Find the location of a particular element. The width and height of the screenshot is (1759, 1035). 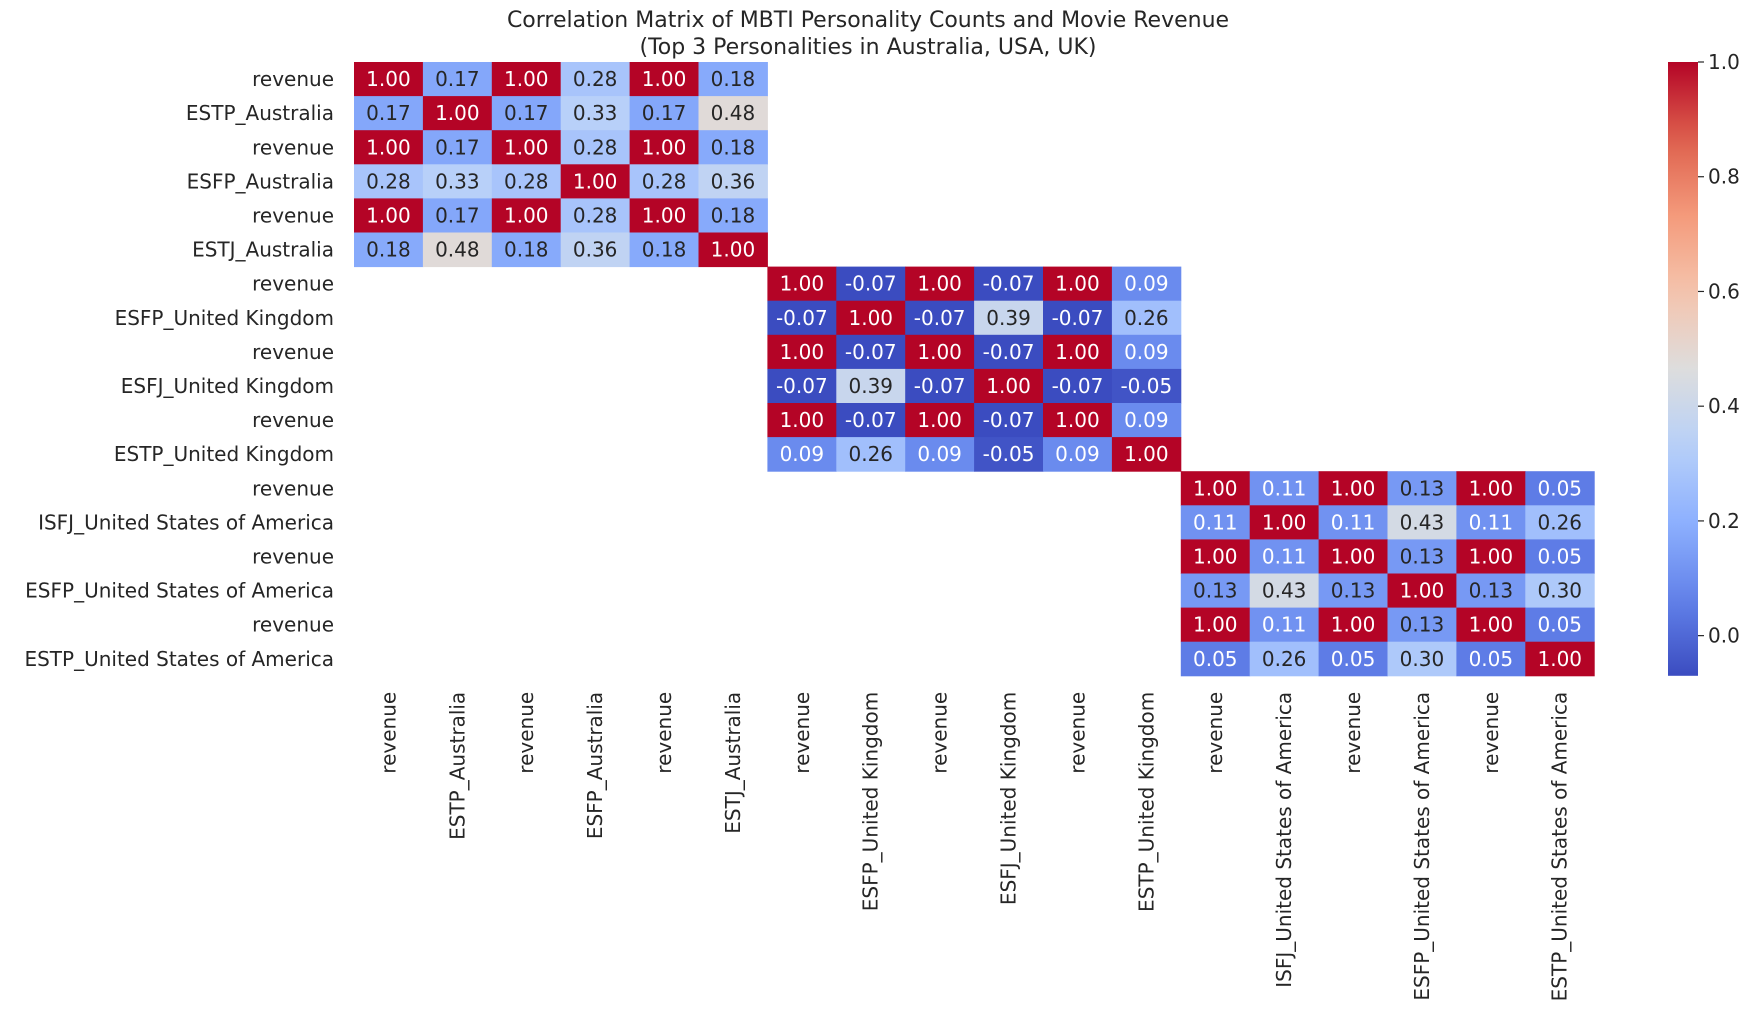

cell-value-label: 0.30 is located at coordinates (1422, 659).